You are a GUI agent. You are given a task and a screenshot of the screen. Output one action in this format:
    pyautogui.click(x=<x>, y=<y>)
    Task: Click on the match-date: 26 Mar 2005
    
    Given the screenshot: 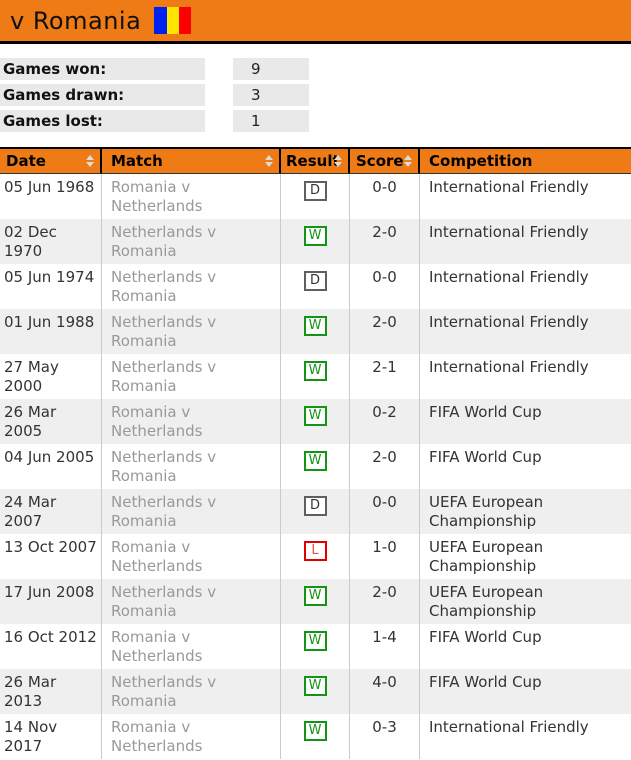 What is the action you would take?
    pyautogui.click(x=51, y=421)
    